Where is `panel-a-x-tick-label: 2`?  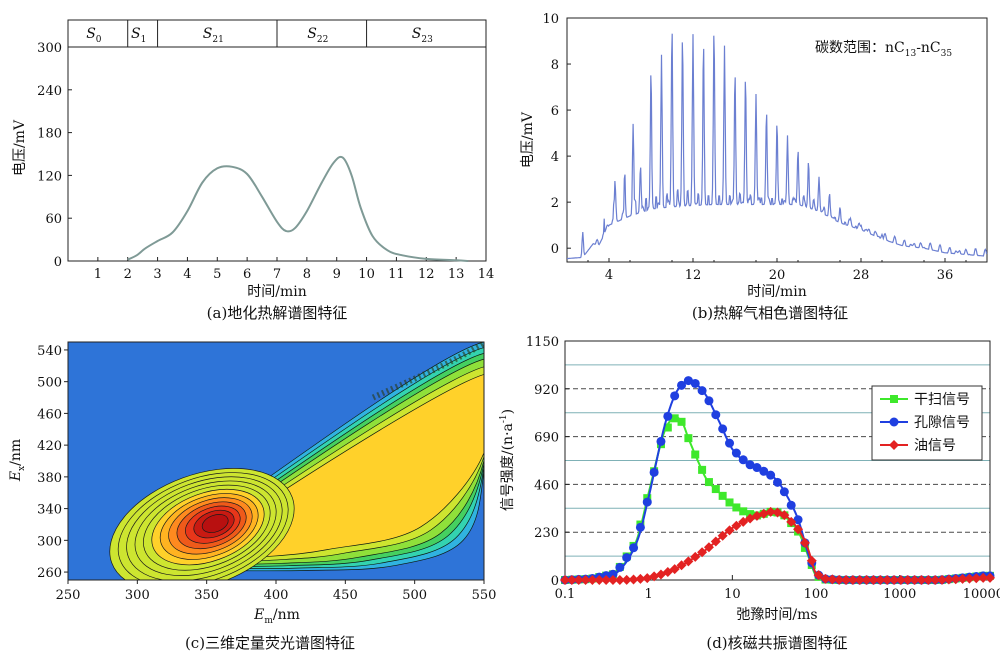 panel-a-x-tick-label: 2 is located at coordinates (128, 274).